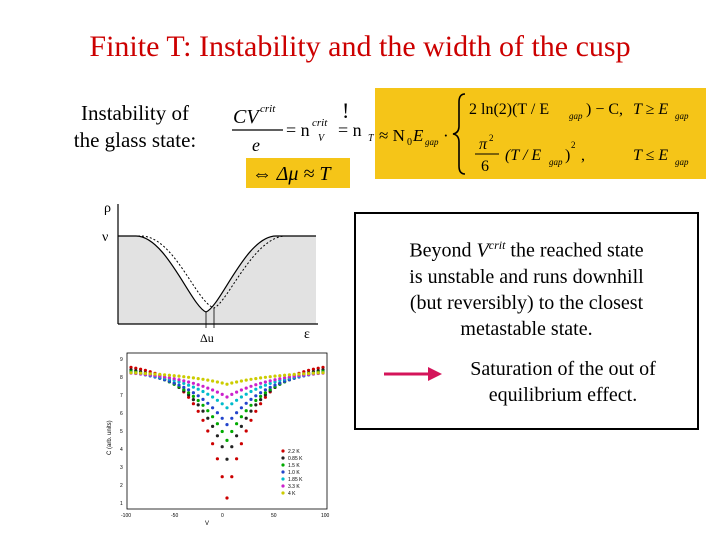 The image size is (720, 540). Describe the element at coordinates (135, 113) in the screenshot. I see `instability-line-1: Instability of` at that location.